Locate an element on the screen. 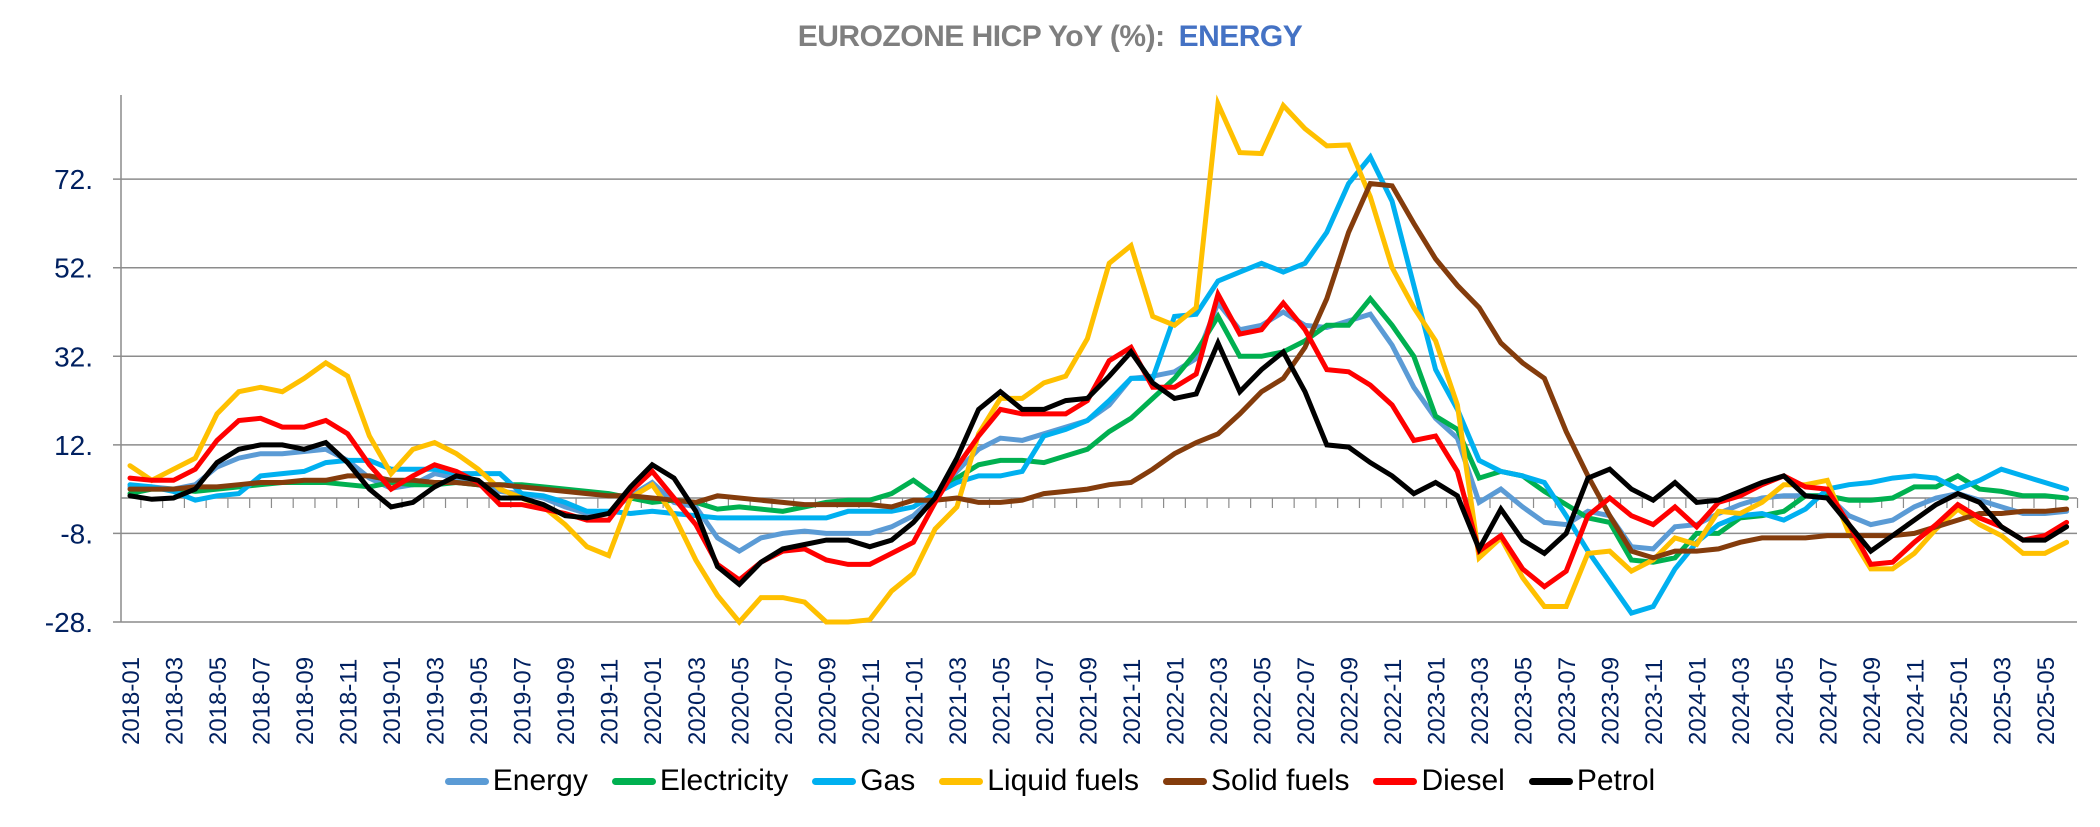 Image resolution: width=2100 pixels, height=827 pixels. legend-item-liquid-fuels: Liquid fuels is located at coordinates (1039, 781).